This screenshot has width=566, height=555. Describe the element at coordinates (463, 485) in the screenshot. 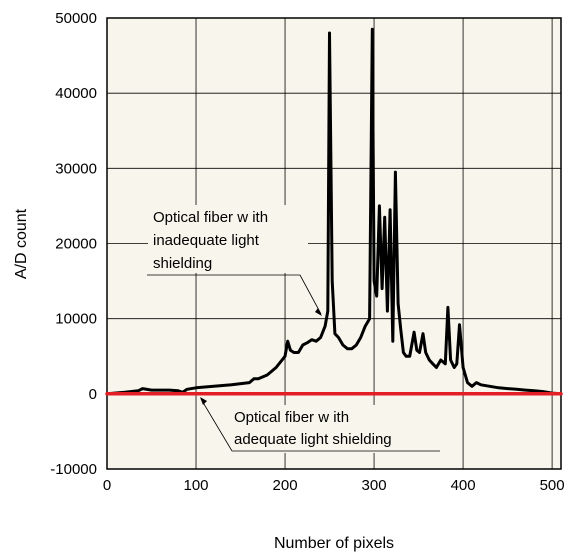

I see `x-tick-label: 400` at that location.